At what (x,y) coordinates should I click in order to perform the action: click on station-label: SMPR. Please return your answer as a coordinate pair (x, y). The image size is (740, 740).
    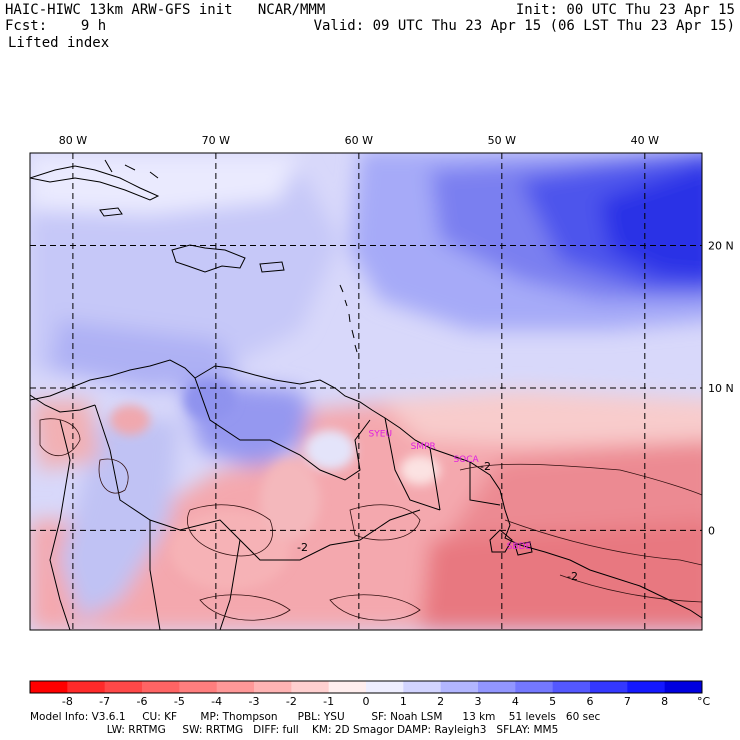
    Looking at the image, I should click on (423, 447).